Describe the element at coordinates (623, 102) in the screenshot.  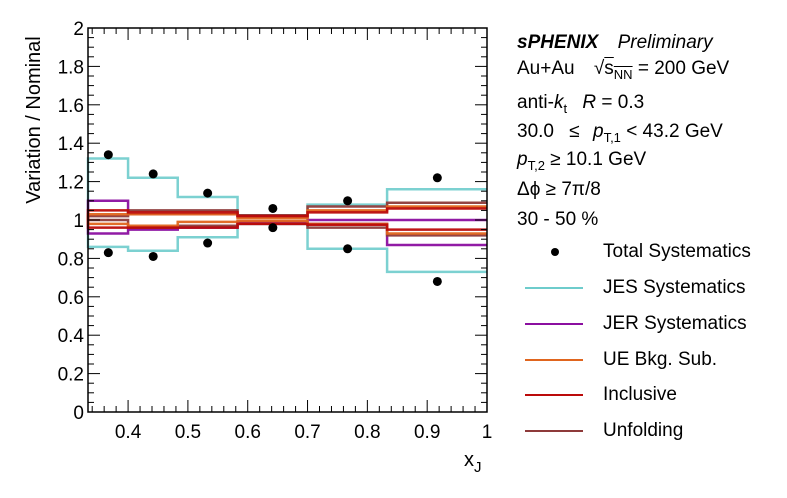
I see `radius-value: = 0.3` at that location.